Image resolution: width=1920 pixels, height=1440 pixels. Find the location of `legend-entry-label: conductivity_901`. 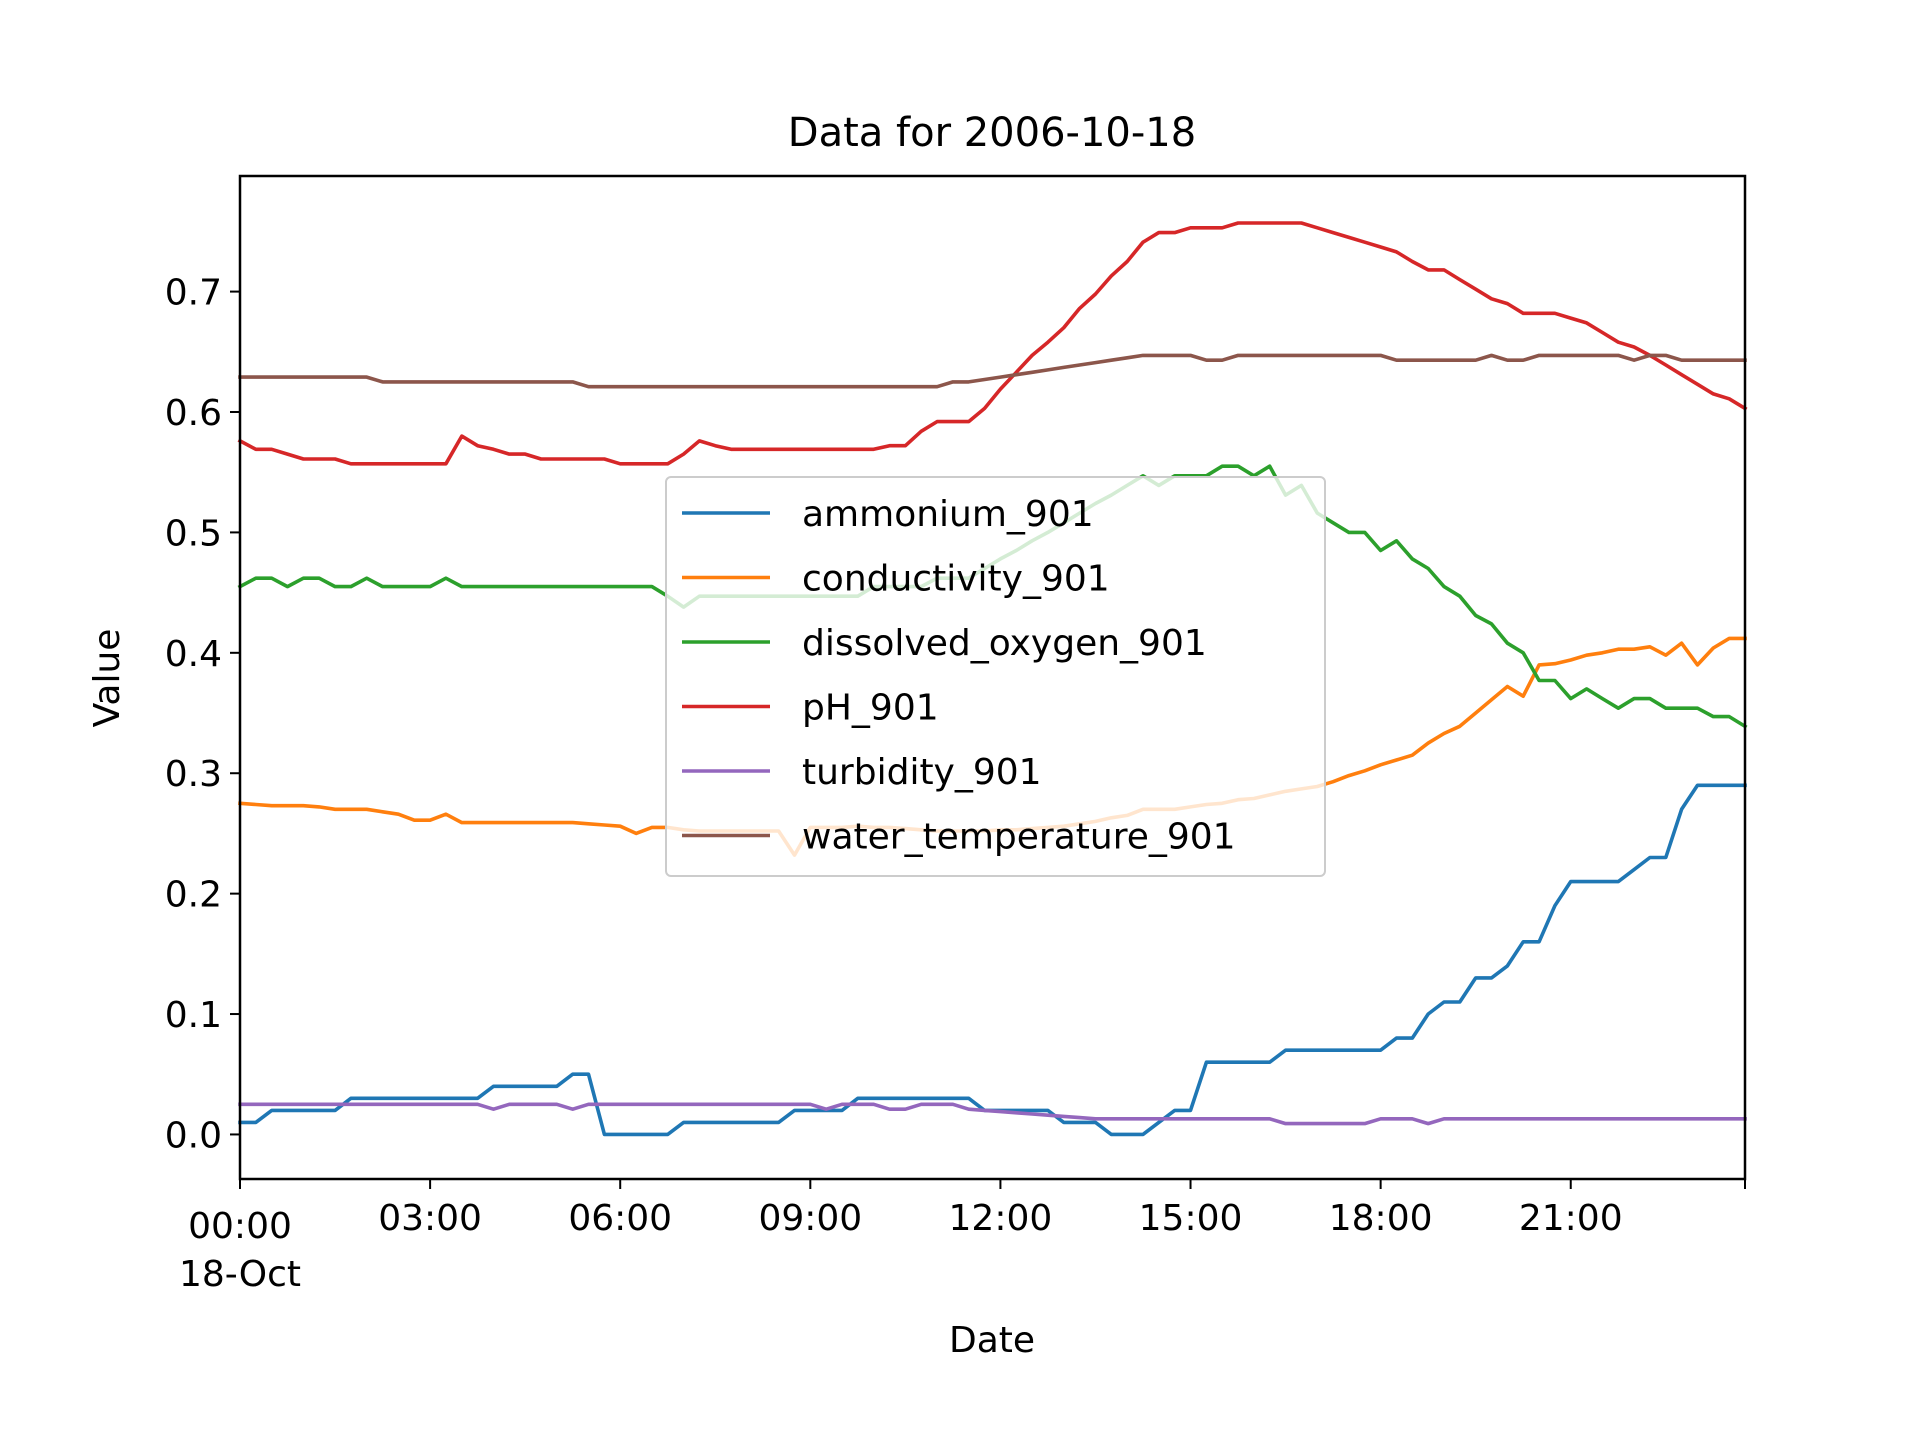

legend-entry-label: conductivity_901 is located at coordinates (956, 579).